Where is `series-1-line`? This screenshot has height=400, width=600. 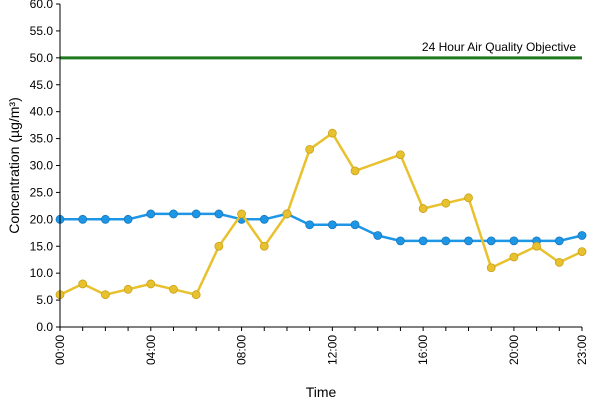 series-1-line is located at coordinates (321, 227).